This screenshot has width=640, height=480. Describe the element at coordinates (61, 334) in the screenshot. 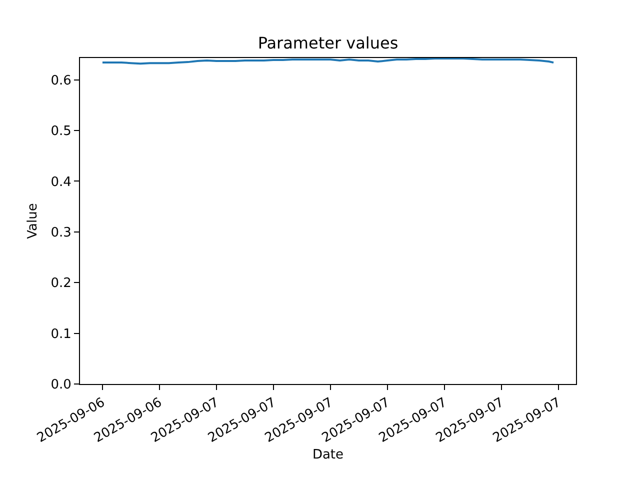

I see `y-tick-label: 0.1` at that location.